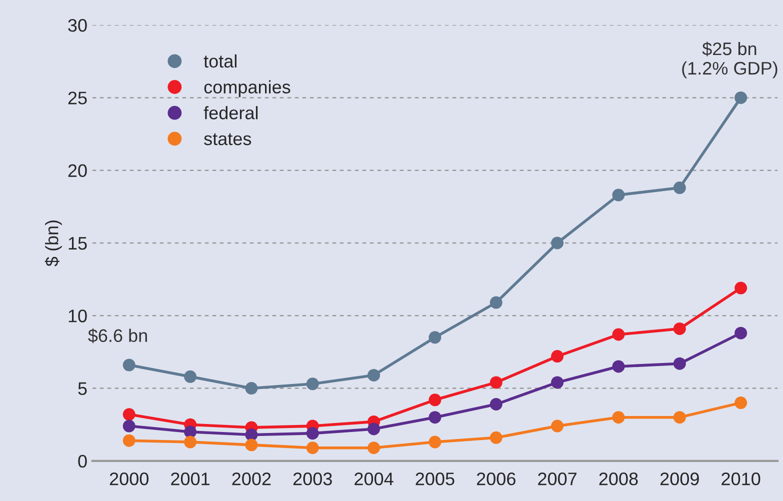  I want to click on x-tick-label: 2002, so click(251, 479).